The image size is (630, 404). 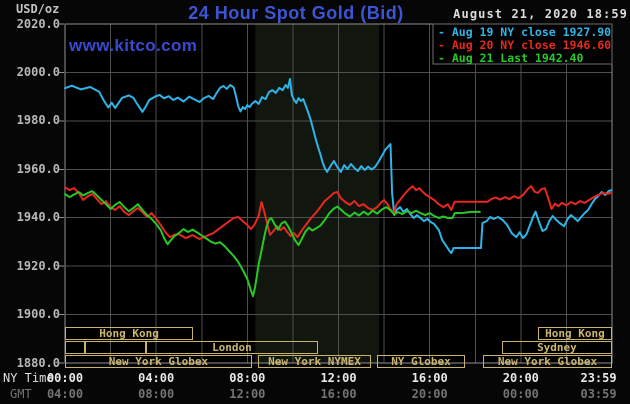 I want to click on x-tick-label-gmt: 00:00, so click(x=520, y=394).